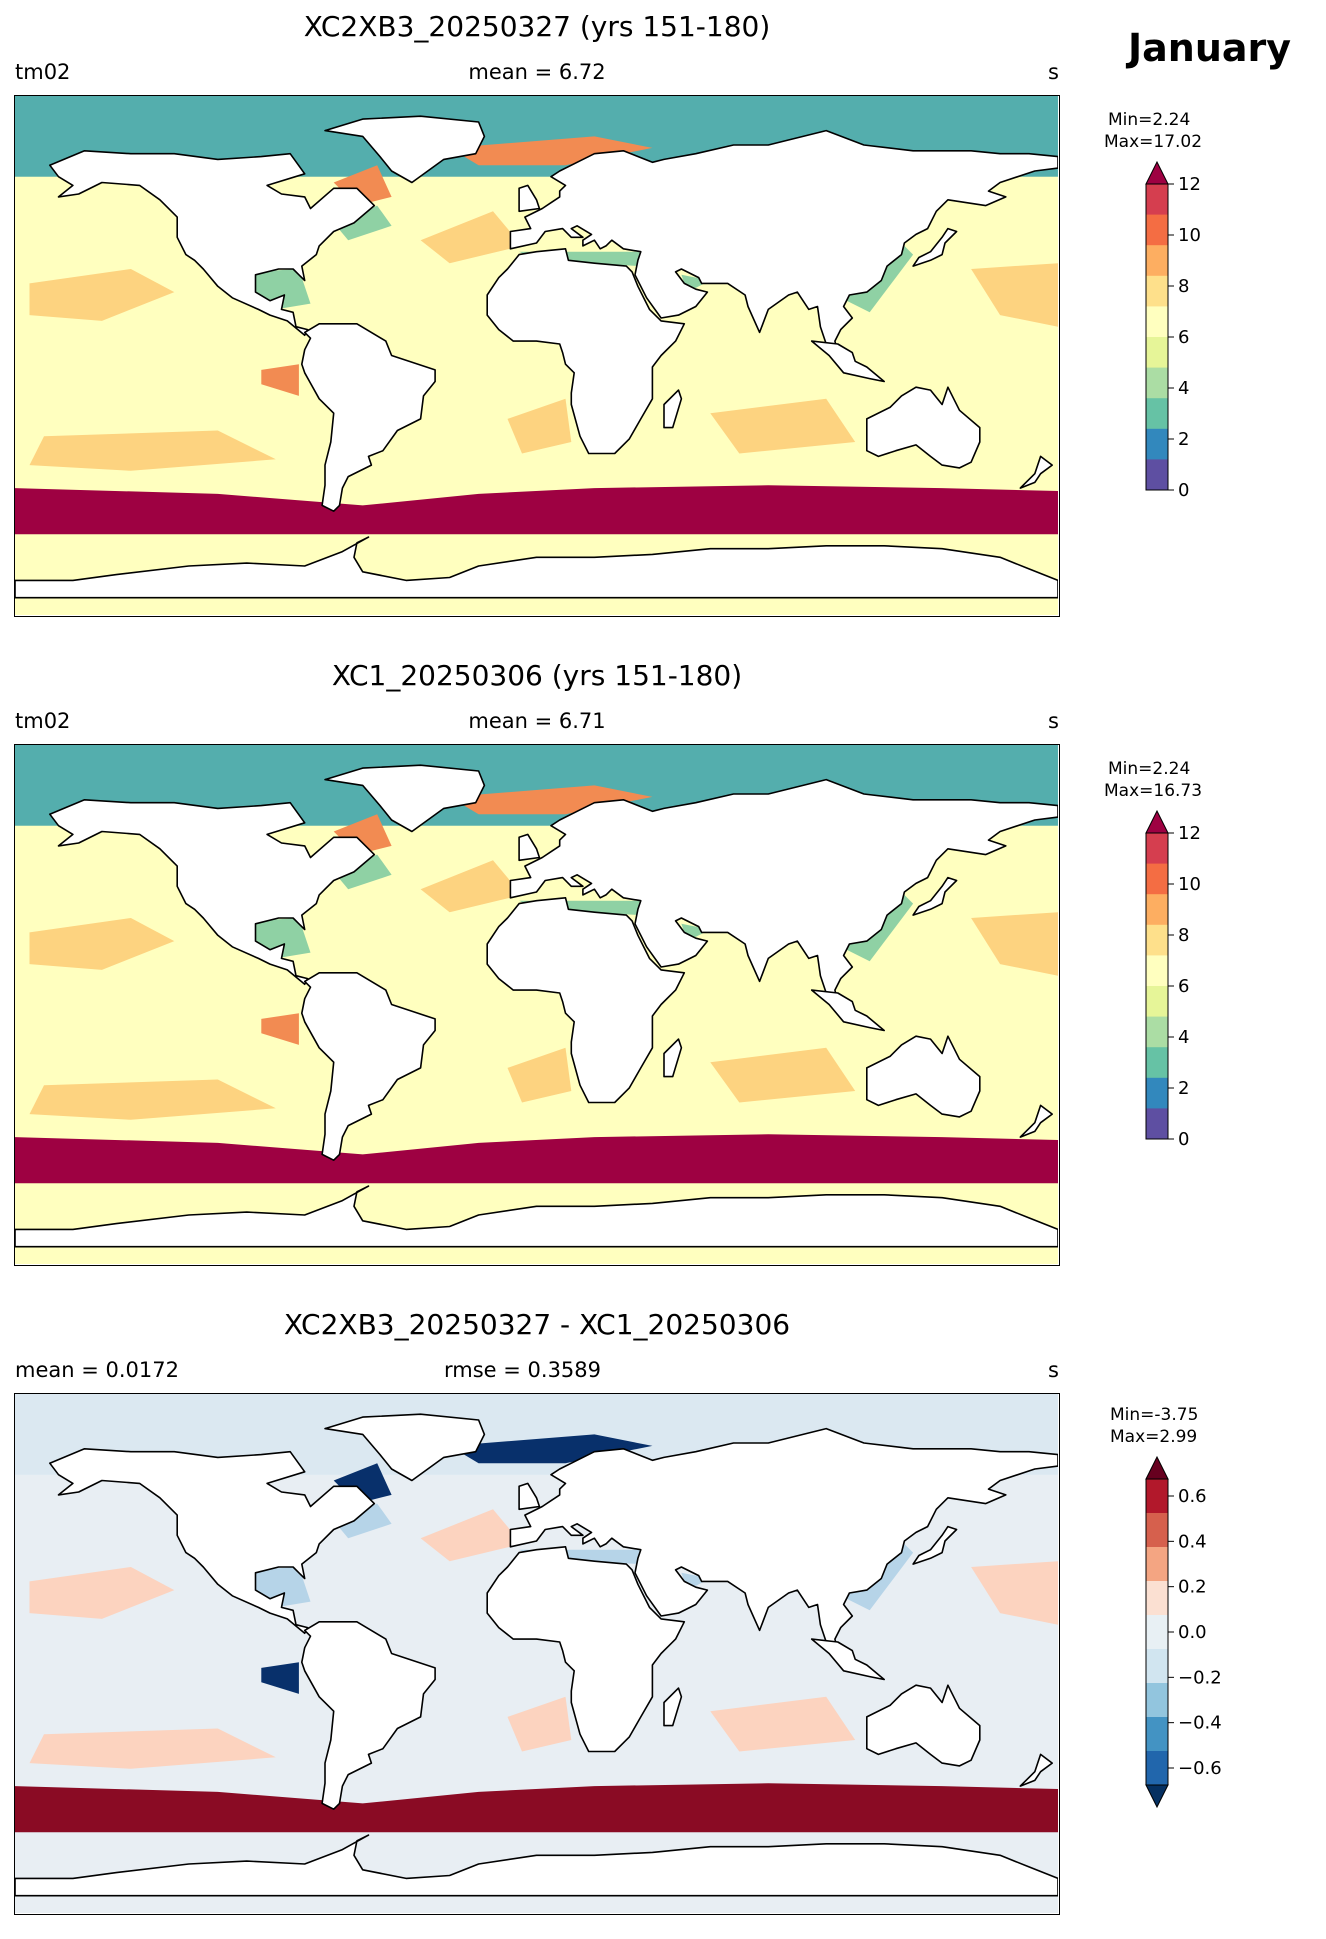 This screenshot has height=1939, width=1326. What do you see at coordinates (1200, 1677) in the screenshot?
I see `colorbar-tick-label: −0.2` at bounding box center [1200, 1677].